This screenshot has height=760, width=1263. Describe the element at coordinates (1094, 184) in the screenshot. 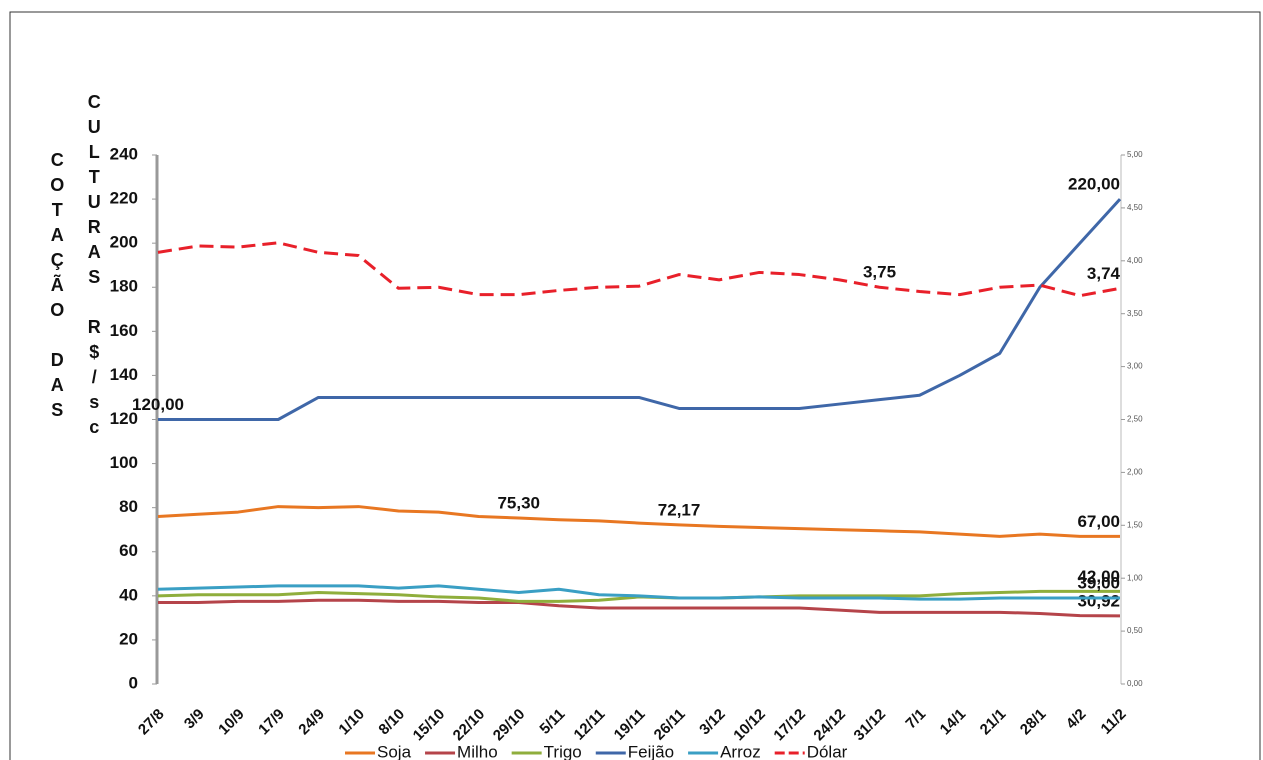

I see `data-label: 220,00` at that location.